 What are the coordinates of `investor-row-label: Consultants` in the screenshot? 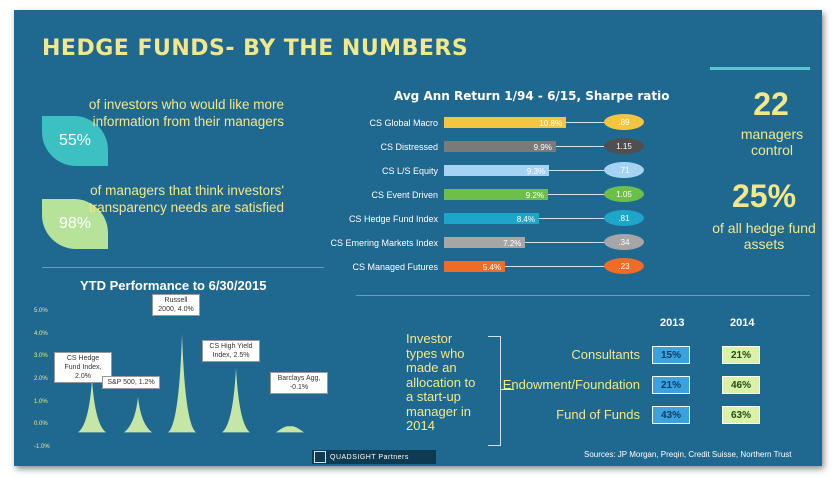 It's located at (605, 354).